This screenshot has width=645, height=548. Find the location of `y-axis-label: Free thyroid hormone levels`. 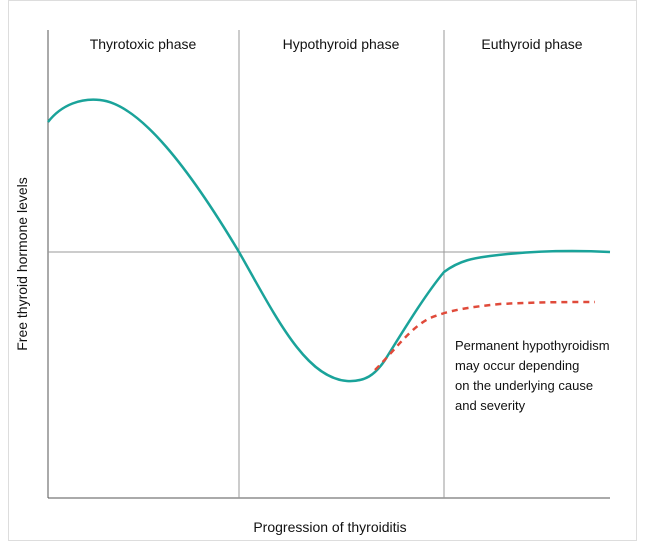

y-axis-label: Free thyroid hormone levels is located at coordinates (22, 264).